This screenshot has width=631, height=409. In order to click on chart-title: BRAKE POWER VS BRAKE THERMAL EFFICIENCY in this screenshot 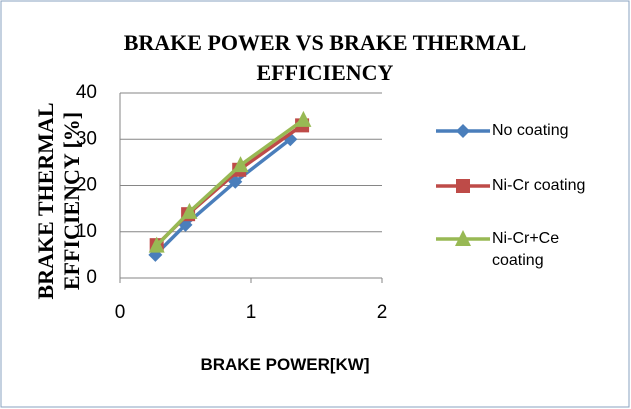, I will do `click(325, 57)`.